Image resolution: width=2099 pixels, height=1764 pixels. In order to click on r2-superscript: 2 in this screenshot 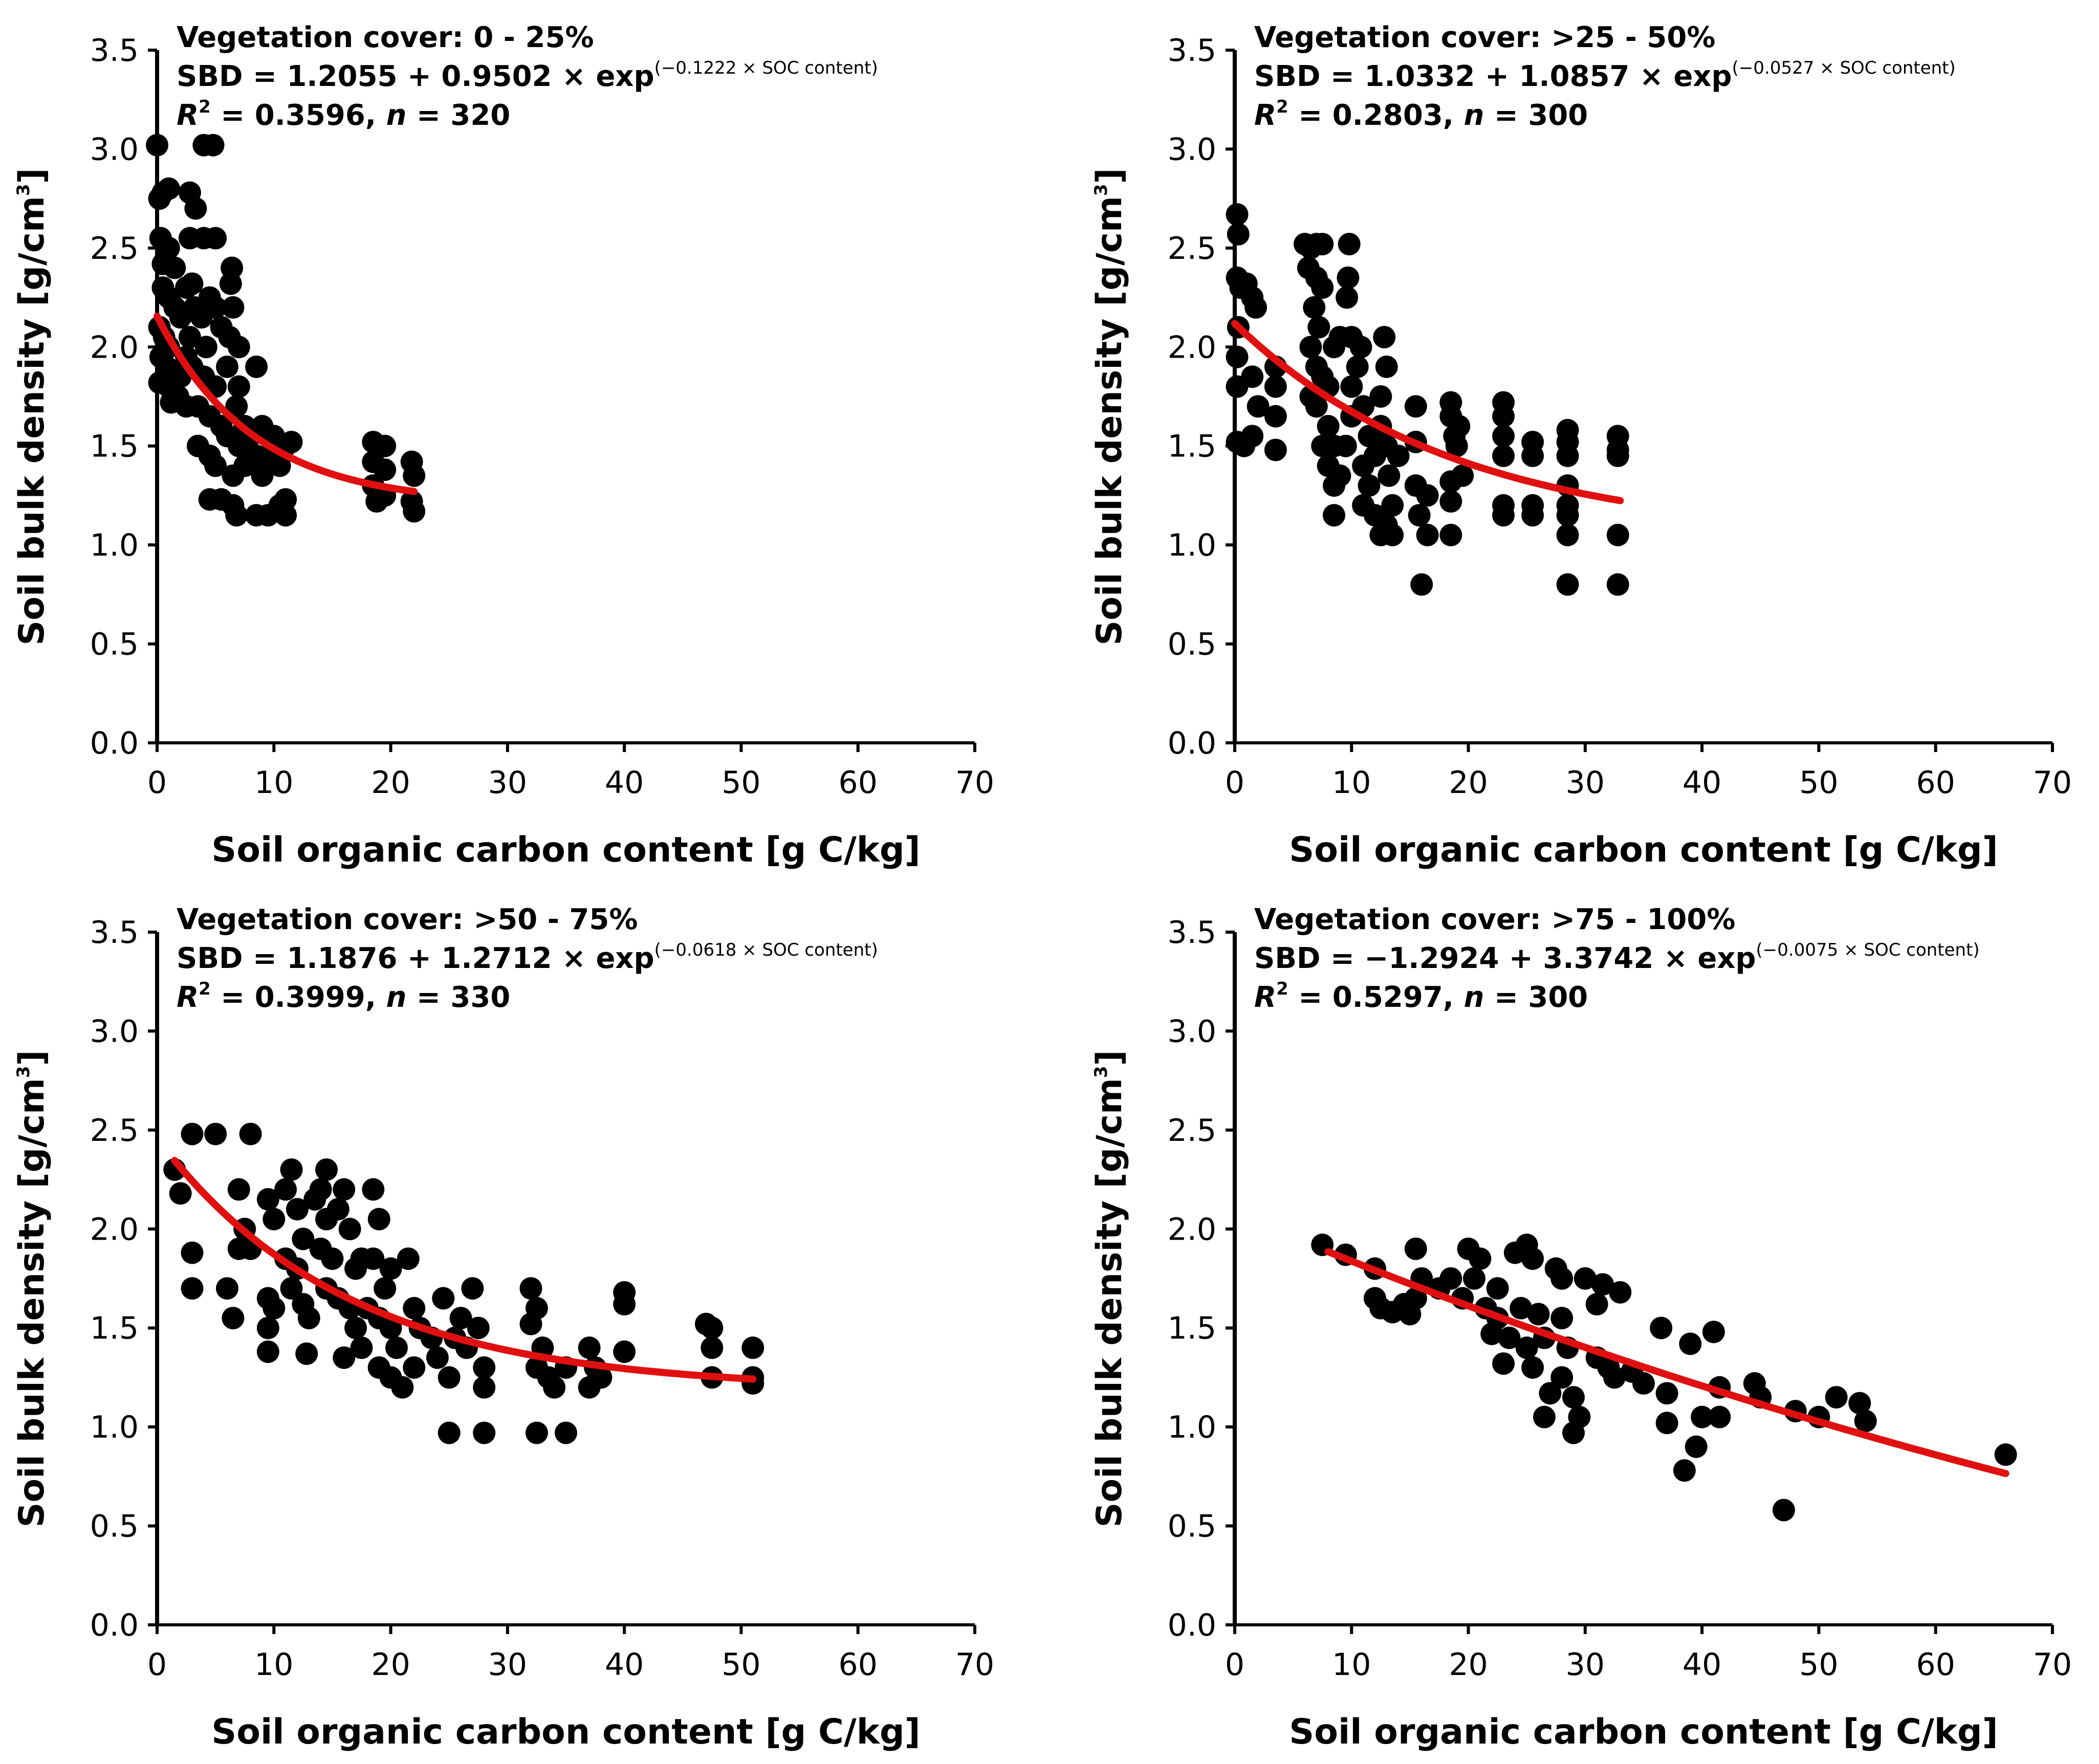, I will do `click(1282, 107)`.